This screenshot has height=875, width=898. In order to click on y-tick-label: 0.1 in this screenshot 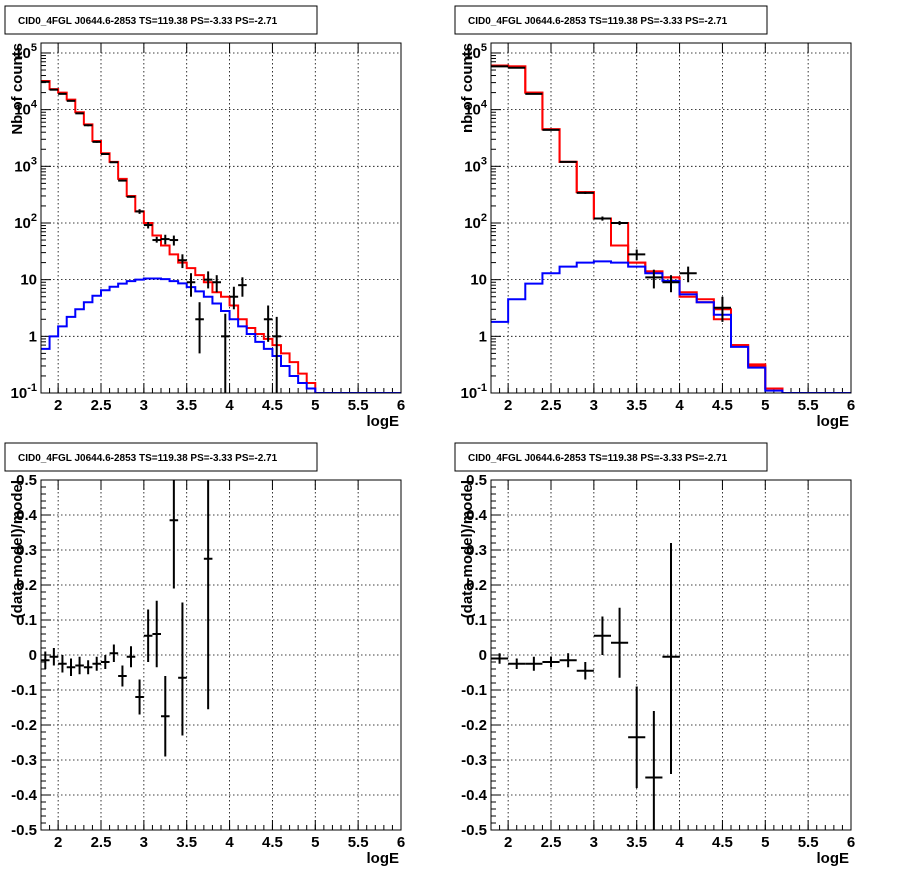, I will do `click(476, 620)`.